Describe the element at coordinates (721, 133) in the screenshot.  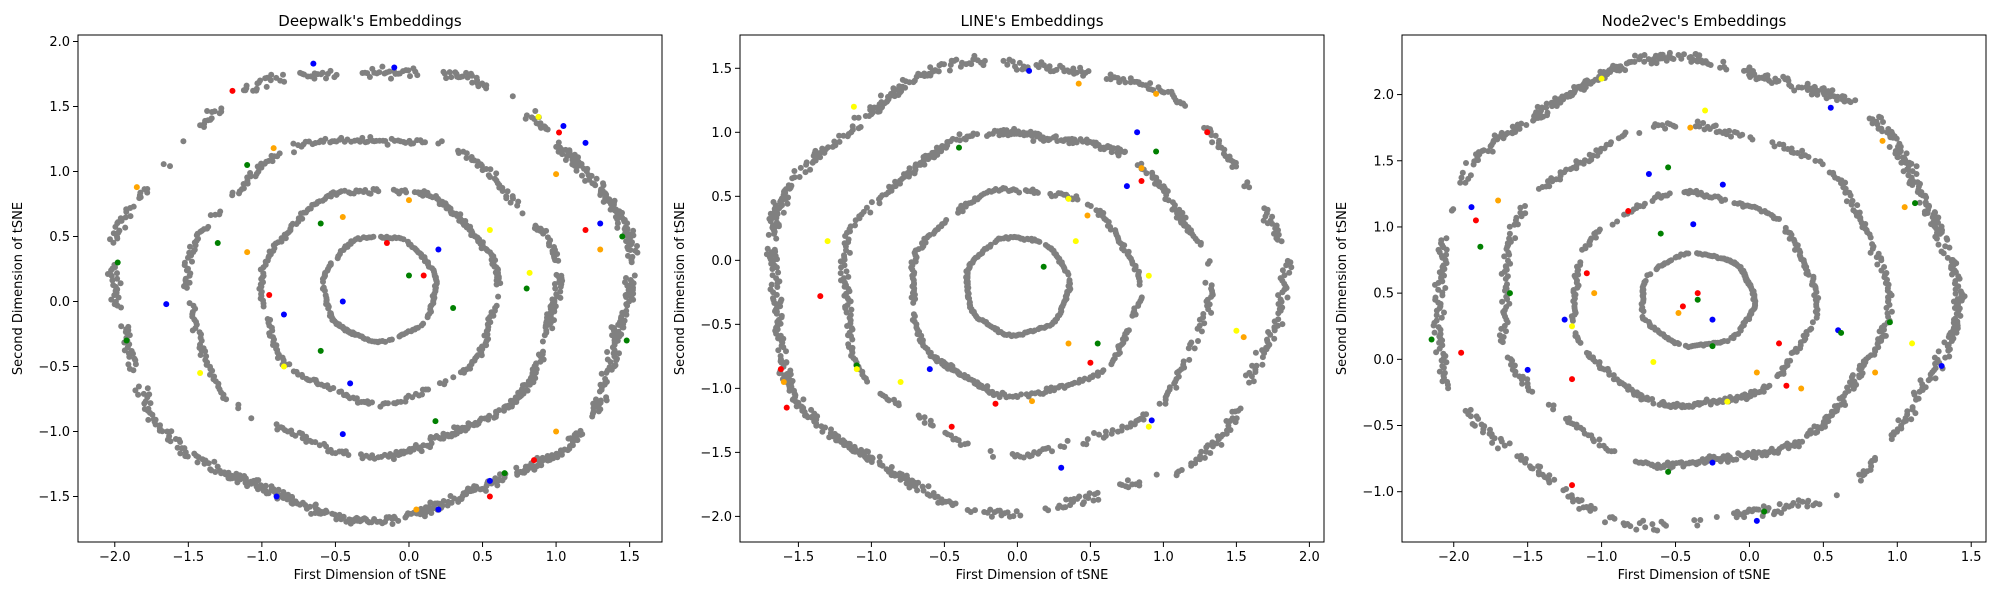
I see `y-tick-label: 1.0` at that location.